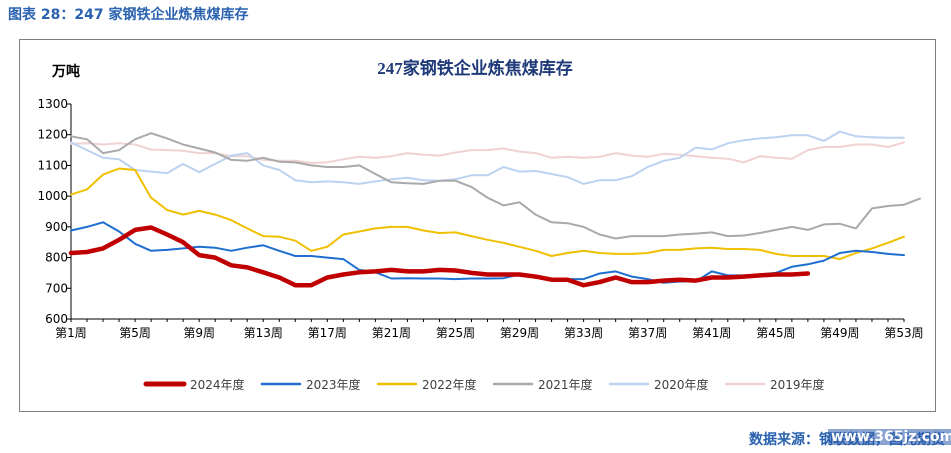 Image resolution: width=951 pixels, height=453 pixels. What do you see at coordinates (681, 384) in the screenshot?
I see `legend-label: 2020年度` at bounding box center [681, 384].